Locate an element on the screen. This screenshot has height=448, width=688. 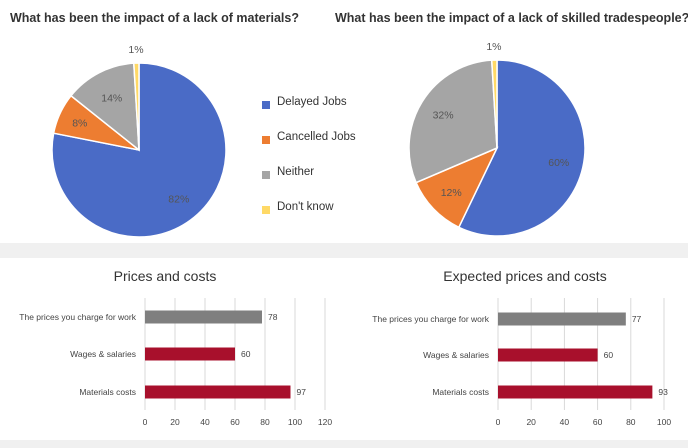
pie-2-label-dont-know: 1% is located at coordinates (493, 47).